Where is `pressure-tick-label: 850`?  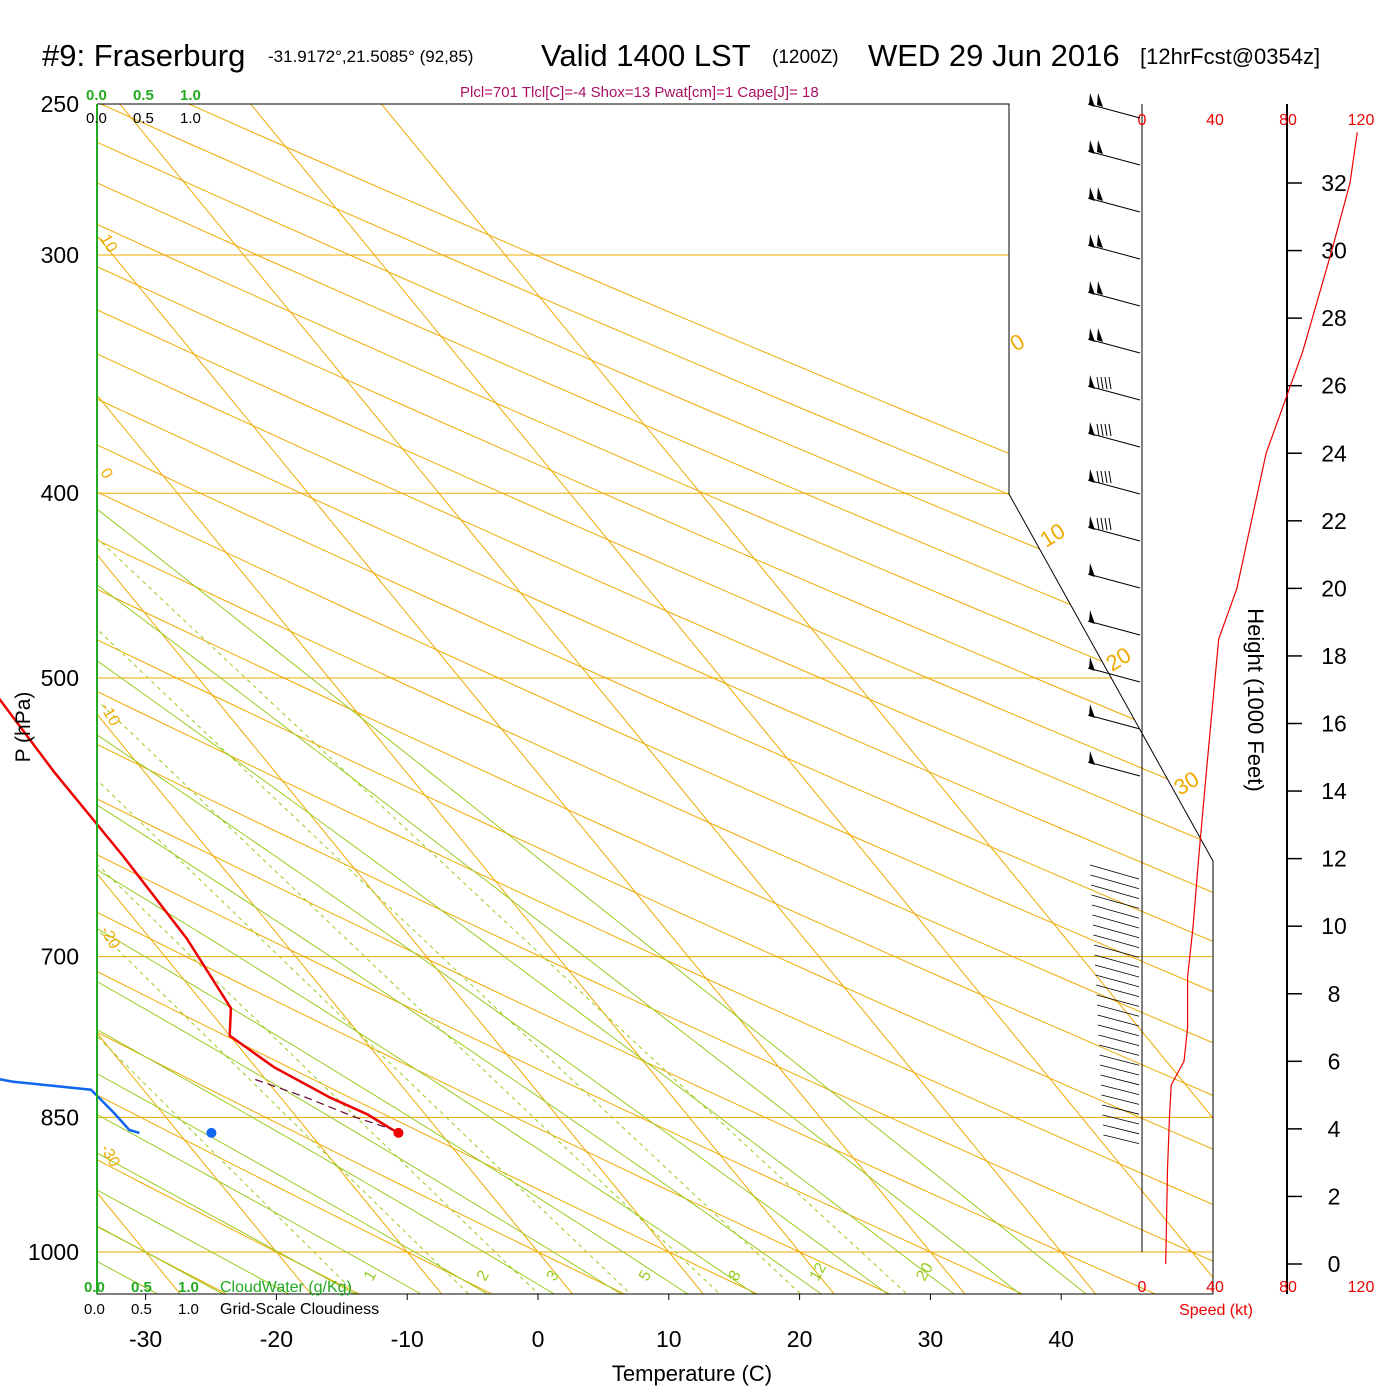 pressure-tick-label: 850 is located at coordinates (60, 1117).